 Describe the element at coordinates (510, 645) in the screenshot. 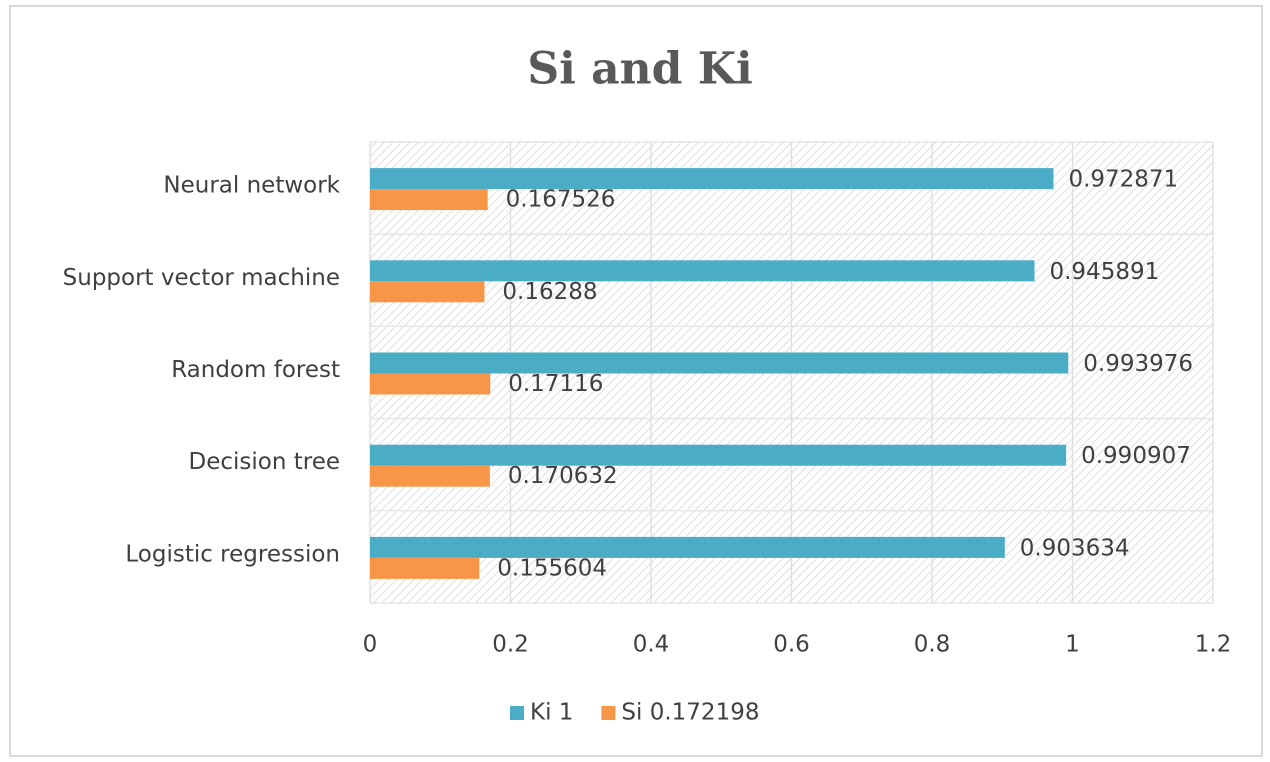

I see `x-tick-label: 0.2` at that location.